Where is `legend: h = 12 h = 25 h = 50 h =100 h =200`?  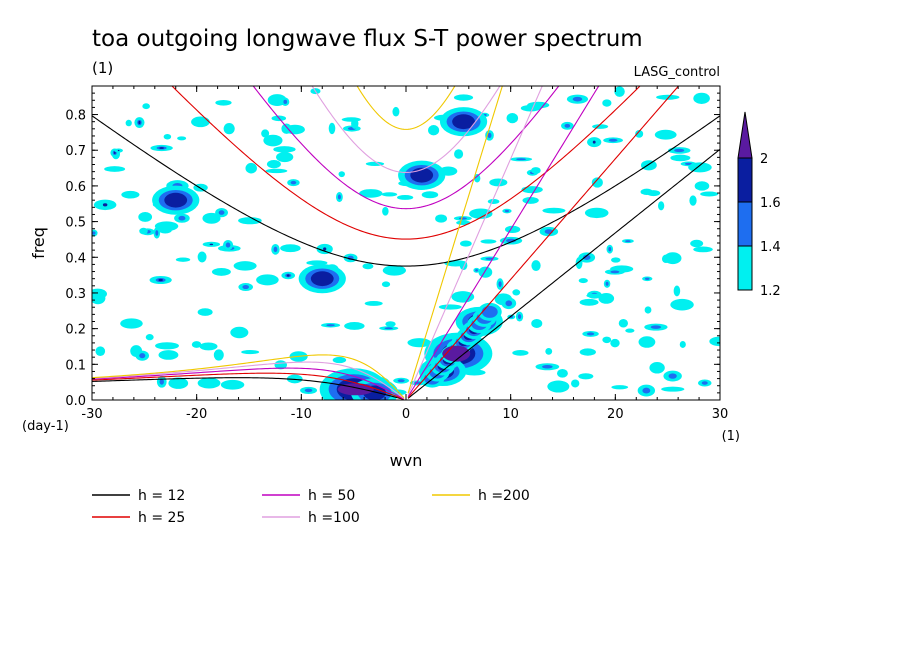
legend: h = 12 h = 25 h = 50 h =100 h =200 is located at coordinates (311, 507).